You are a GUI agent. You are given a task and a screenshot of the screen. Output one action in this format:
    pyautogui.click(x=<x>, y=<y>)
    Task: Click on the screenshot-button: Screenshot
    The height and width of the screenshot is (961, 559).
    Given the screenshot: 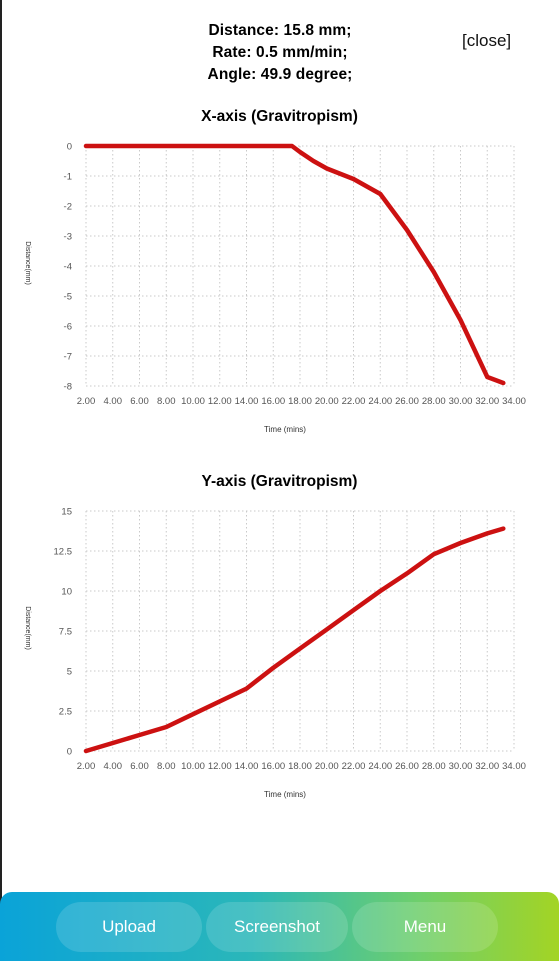 What is the action you would take?
    pyautogui.click(x=277, y=927)
    